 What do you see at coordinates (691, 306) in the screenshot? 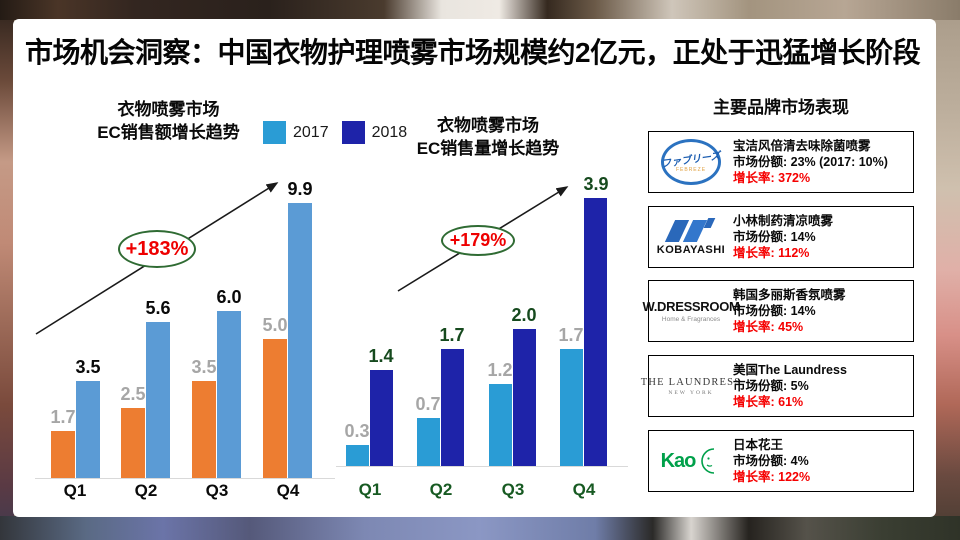
I see `wdressroom-logo-text: W.DRESSROOM` at bounding box center [691, 306].